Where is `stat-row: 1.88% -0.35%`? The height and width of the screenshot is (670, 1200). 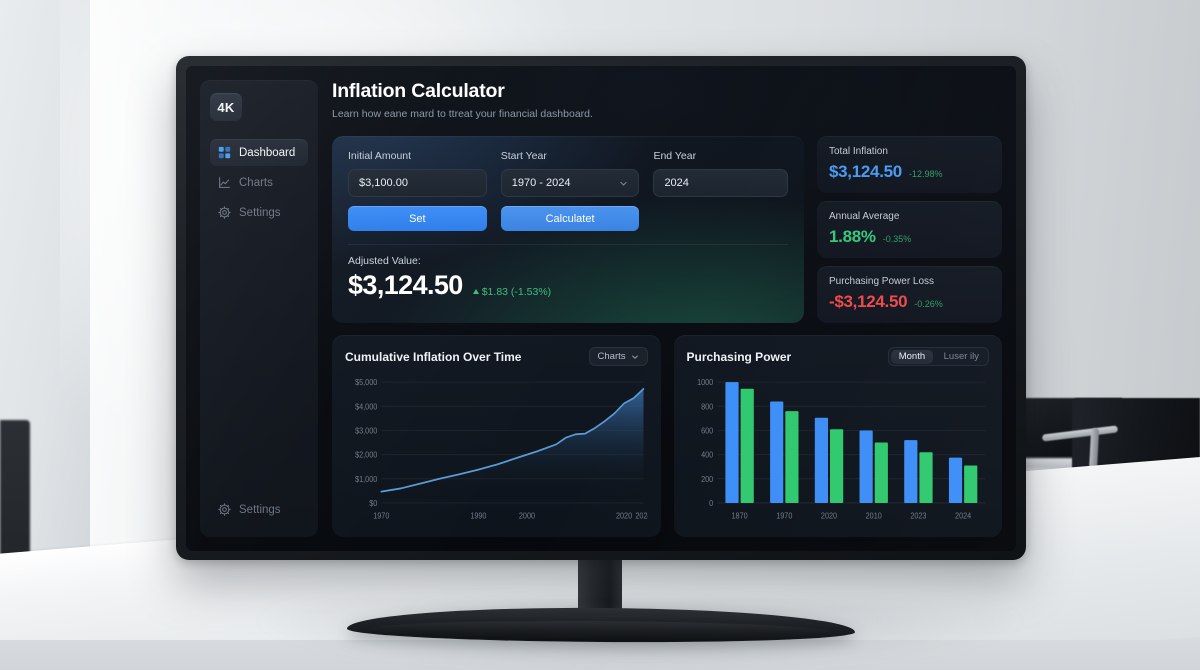
stat-row: 1.88% -0.35% is located at coordinates (909, 237).